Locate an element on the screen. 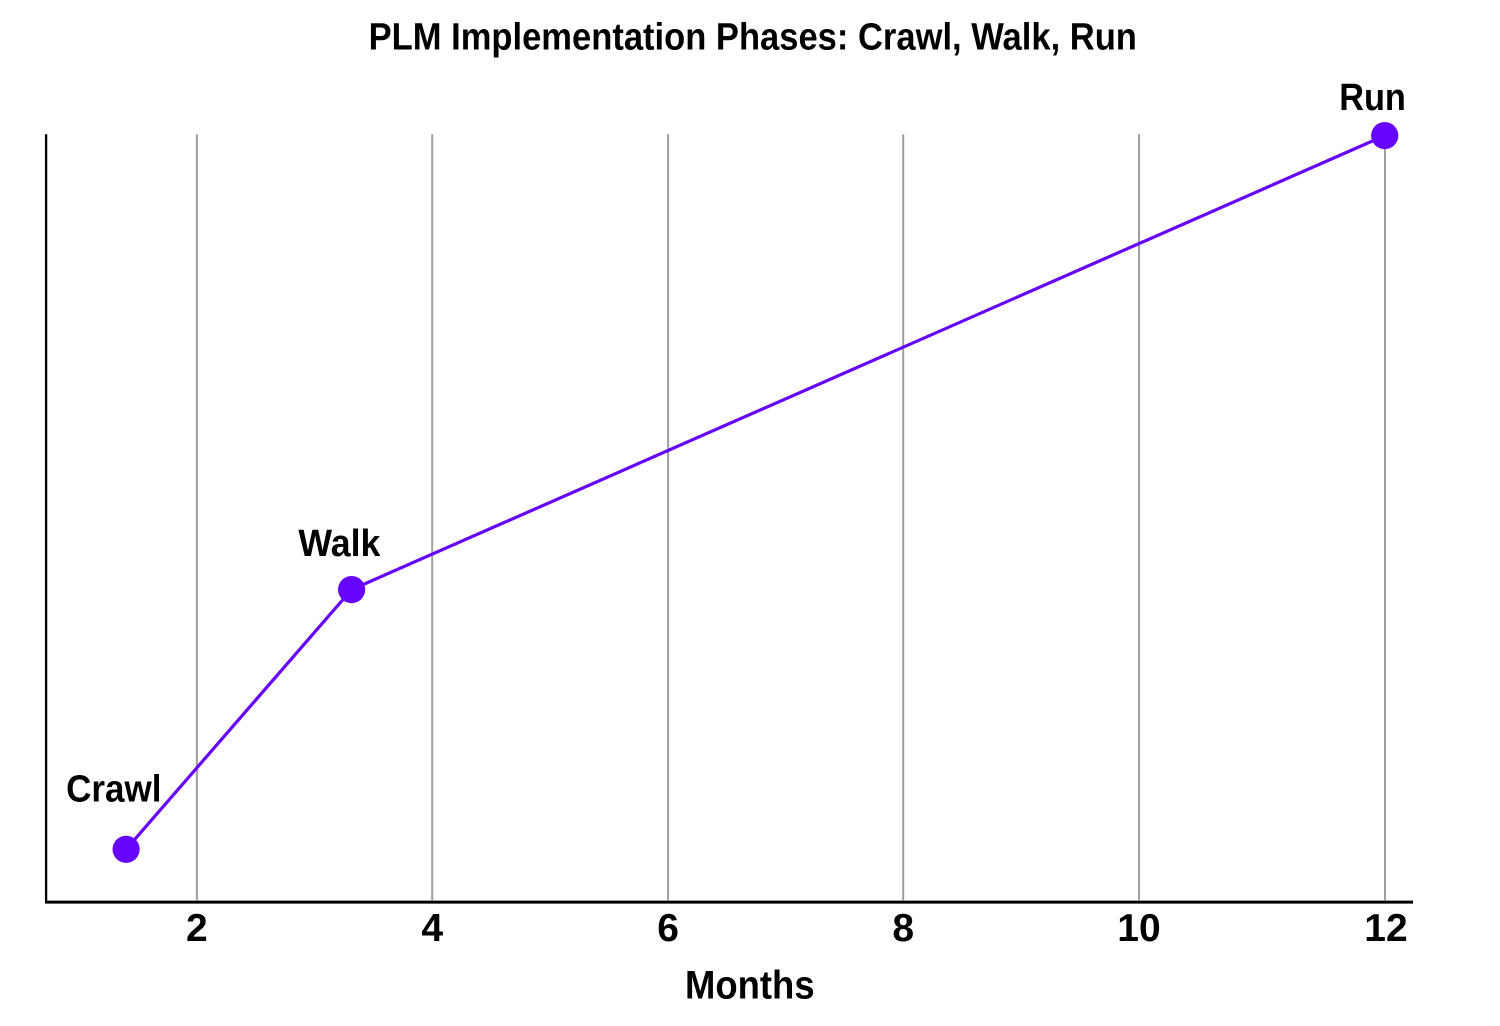  svg-text: Walk is located at coordinates (339, 544).